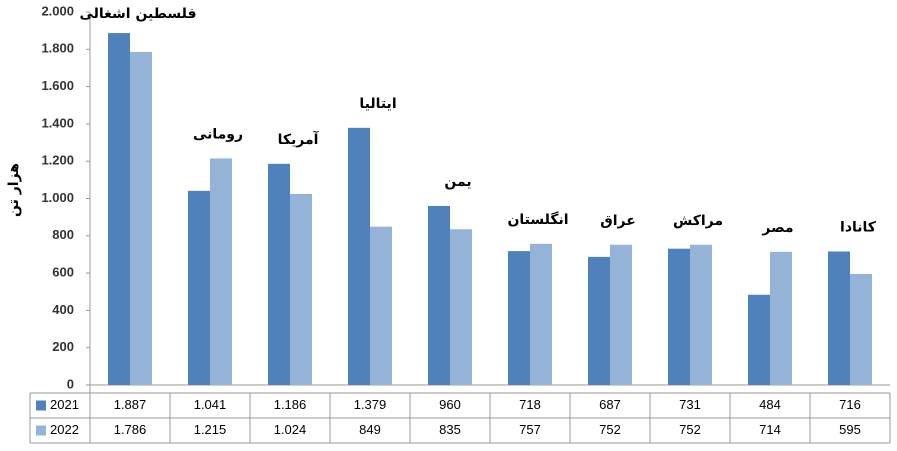  Describe the element at coordinates (770, 404) in the screenshot. I see `table-value: 484` at that location.